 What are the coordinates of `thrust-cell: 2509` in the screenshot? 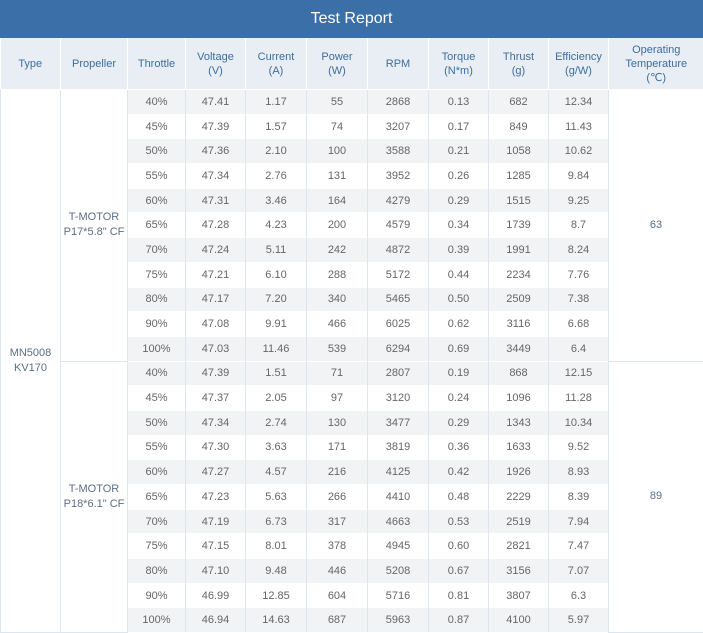 It's located at (518, 299).